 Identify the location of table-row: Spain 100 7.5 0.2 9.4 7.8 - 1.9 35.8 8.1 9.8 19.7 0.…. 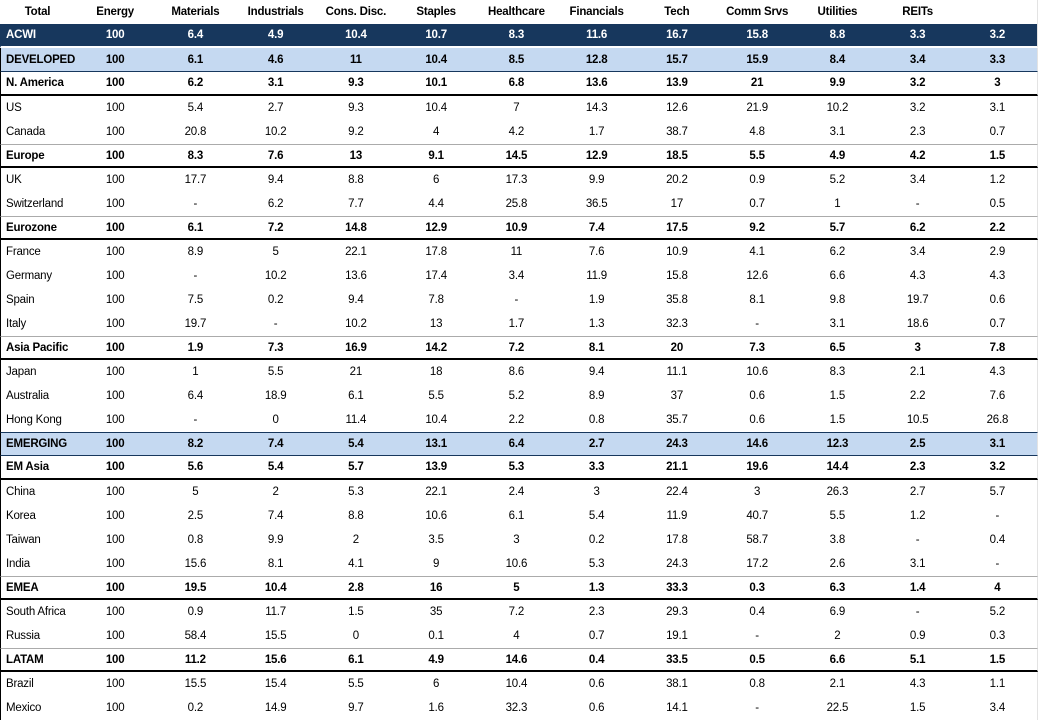
(519, 300).